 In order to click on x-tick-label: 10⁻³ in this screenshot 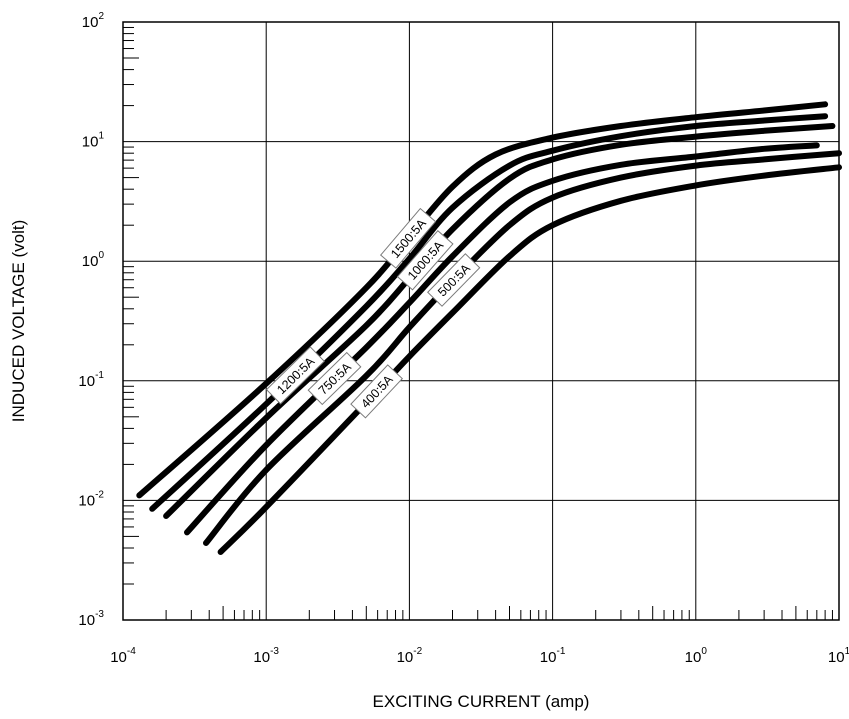, I will do `click(266, 656)`.